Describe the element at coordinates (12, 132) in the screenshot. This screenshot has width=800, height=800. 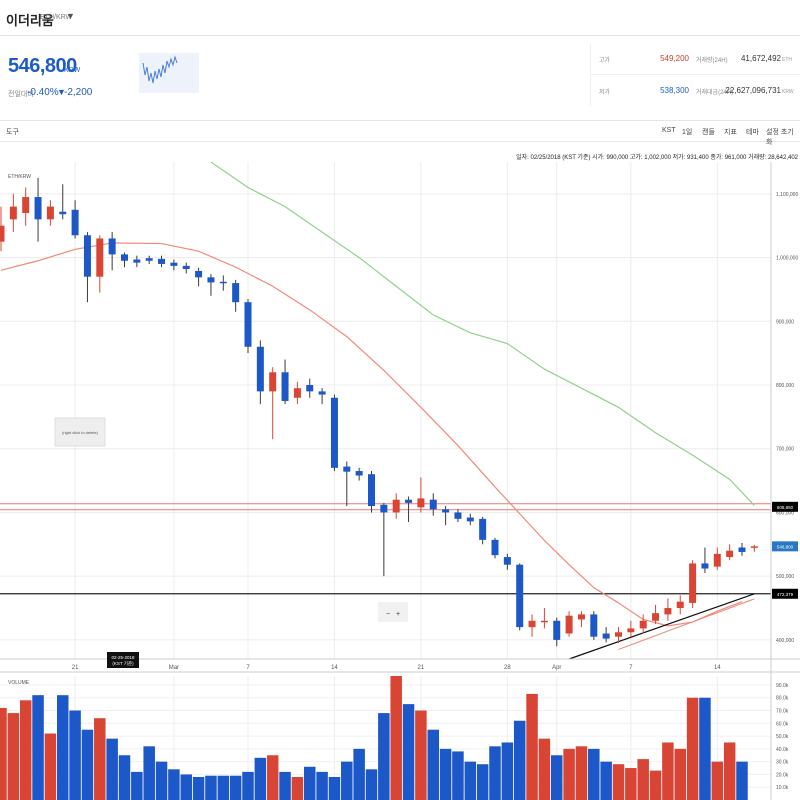
I see `tools-menu: 도구` at that location.